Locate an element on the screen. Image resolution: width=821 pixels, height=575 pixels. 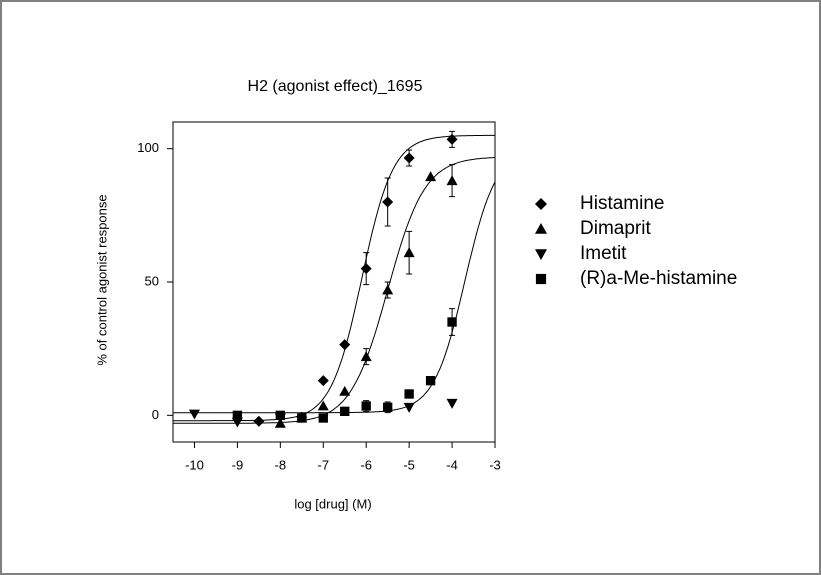
legend-label: Histamine is located at coordinates (622, 203).